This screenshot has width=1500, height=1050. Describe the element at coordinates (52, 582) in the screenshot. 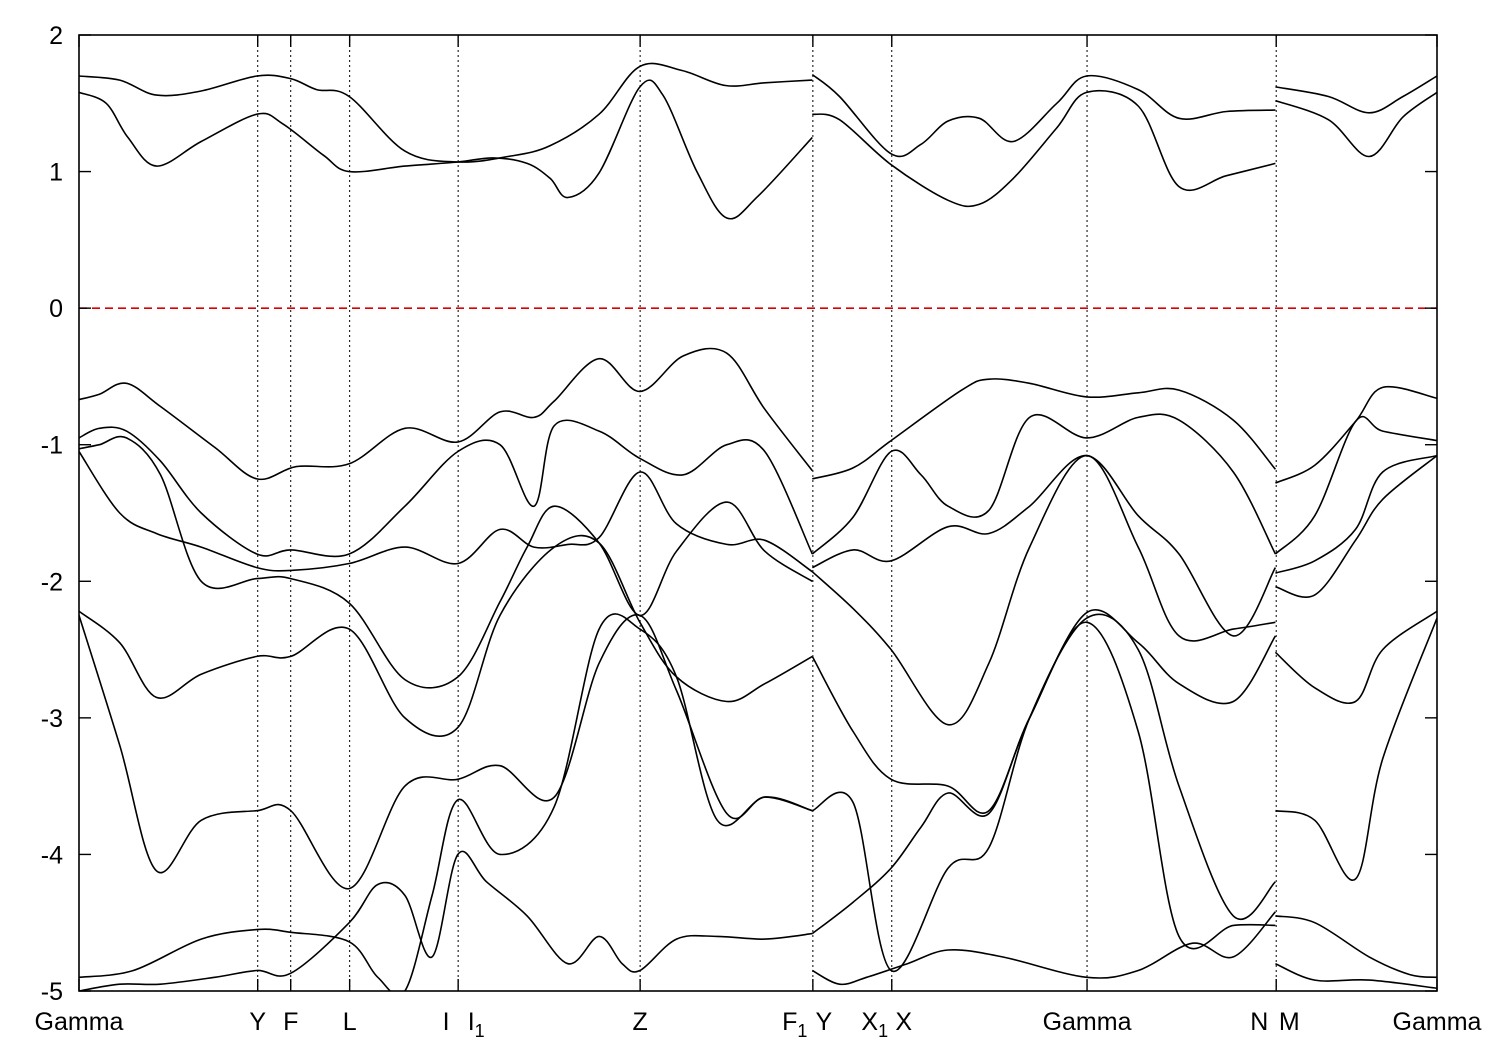

I see `y-tick-label: -2` at that location.